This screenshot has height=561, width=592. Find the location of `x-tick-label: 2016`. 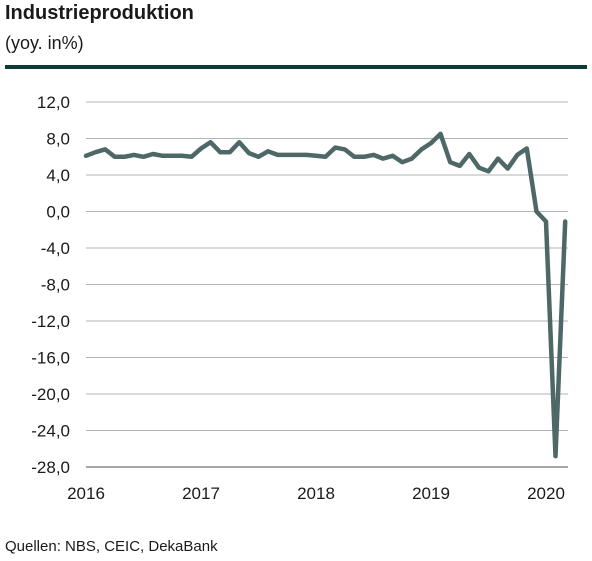

x-tick-label: 2016 is located at coordinates (86, 493).